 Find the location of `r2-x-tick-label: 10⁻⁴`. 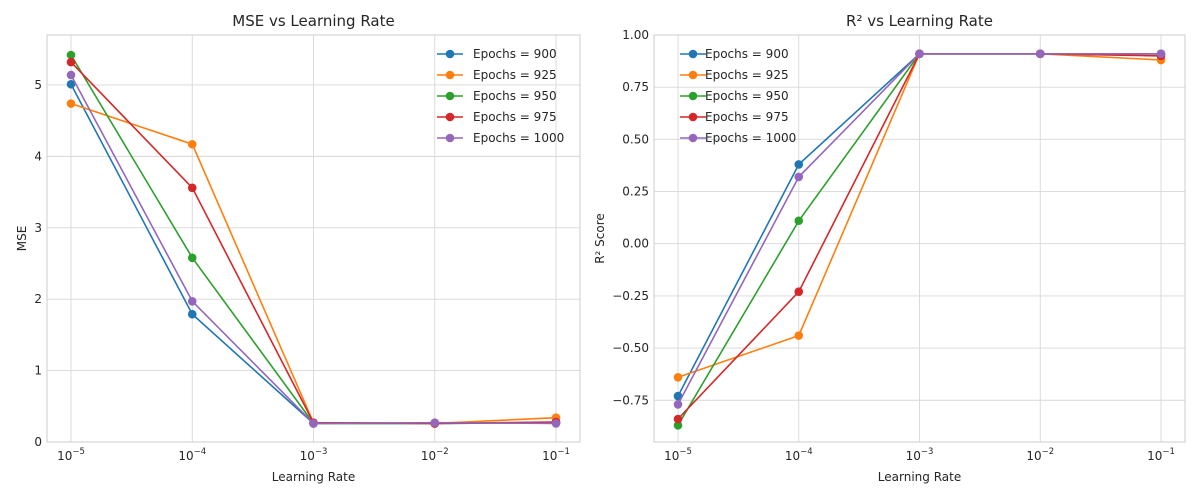

r2-x-tick-label: 10⁻⁴ is located at coordinates (799, 455).